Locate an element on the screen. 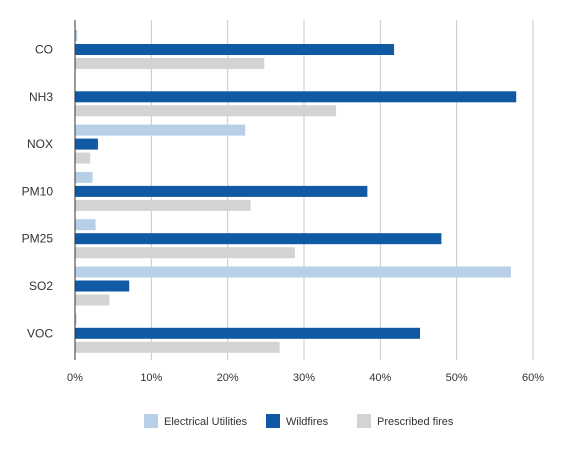  bar-so2-prescribed-fires is located at coordinates (92, 300).